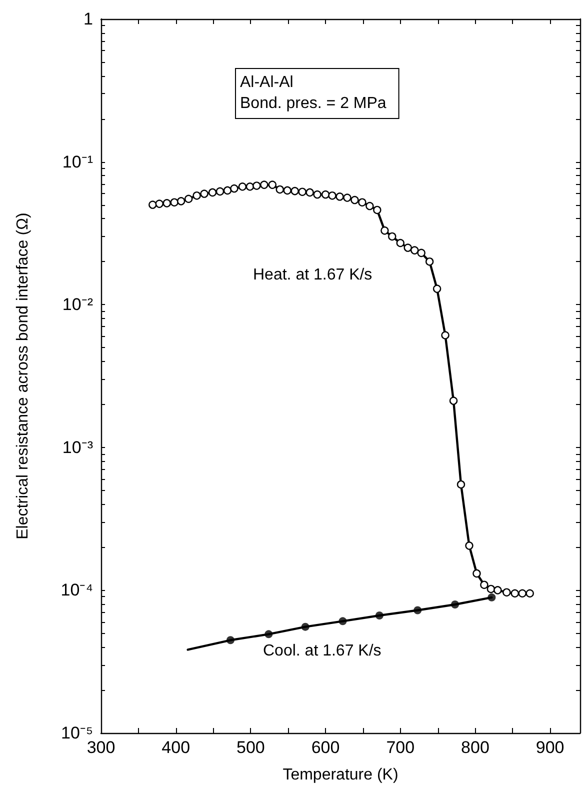 The image size is (582, 793). I want to click on x-tick-label: 500, so click(250, 747).